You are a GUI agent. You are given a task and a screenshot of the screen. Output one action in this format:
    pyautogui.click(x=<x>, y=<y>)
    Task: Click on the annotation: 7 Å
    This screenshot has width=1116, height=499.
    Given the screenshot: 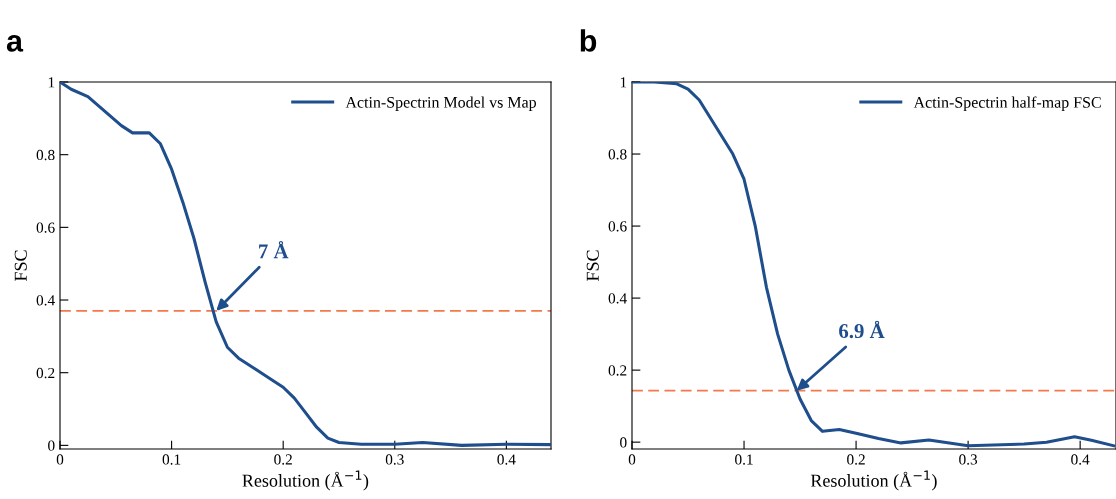 What is the action you would take?
    pyautogui.click(x=274, y=249)
    